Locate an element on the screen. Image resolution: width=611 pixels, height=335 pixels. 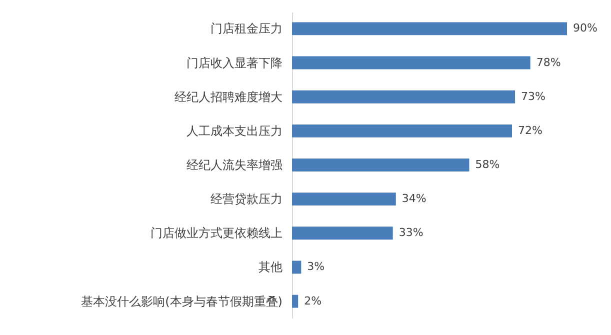
y-tick-label: 基本没什么影响(本身与春节假期重叠) is located at coordinates (181, 301).